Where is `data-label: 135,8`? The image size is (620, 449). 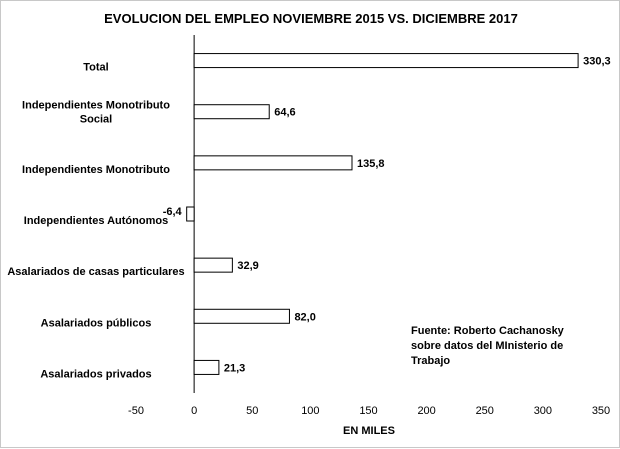
data-label: 135,8 is located at coordinates (371, 164).